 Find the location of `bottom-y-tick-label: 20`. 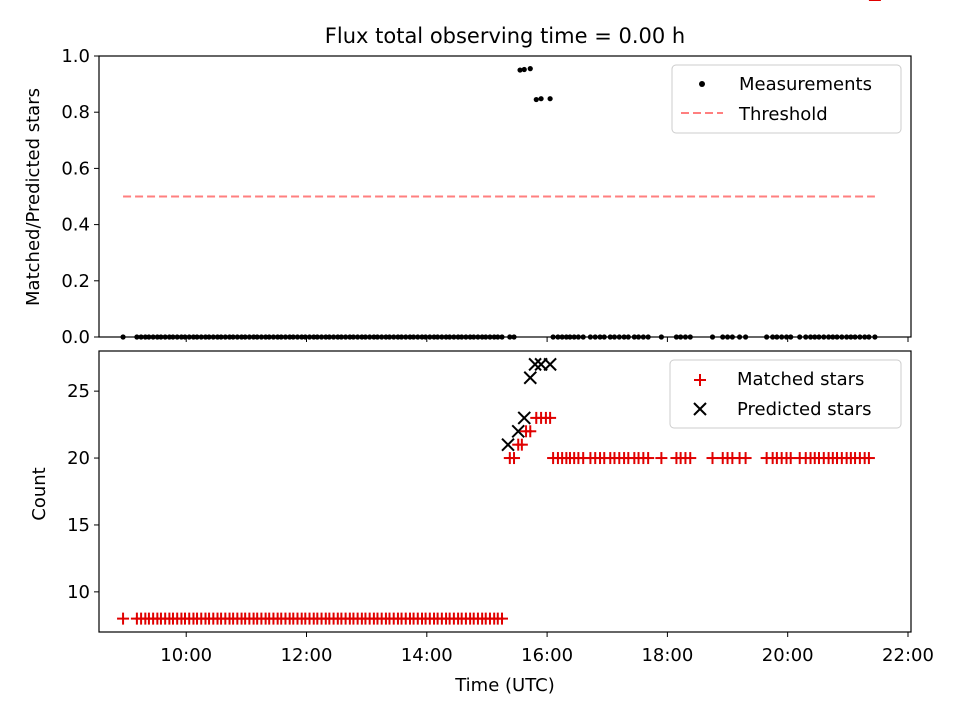

bottom-y-tick-label: 20 is located at coordinates (78, 458).